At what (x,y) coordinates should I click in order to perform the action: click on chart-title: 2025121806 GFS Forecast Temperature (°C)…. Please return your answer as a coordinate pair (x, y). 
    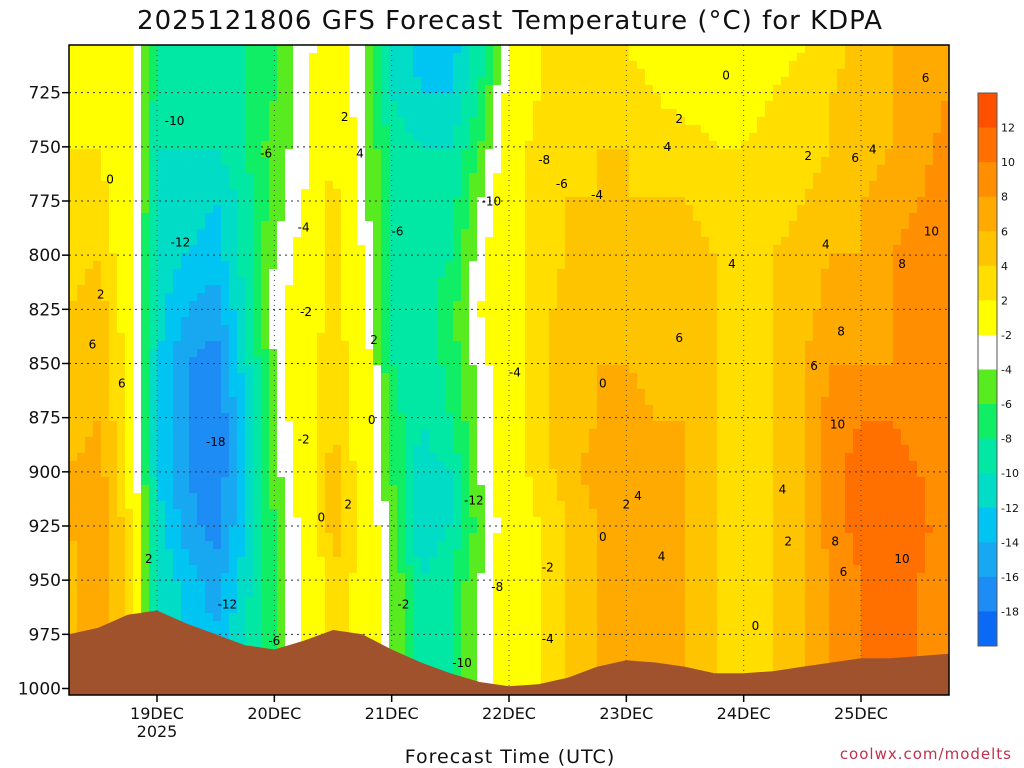
    Looking at the image, I should click on (510, 21).